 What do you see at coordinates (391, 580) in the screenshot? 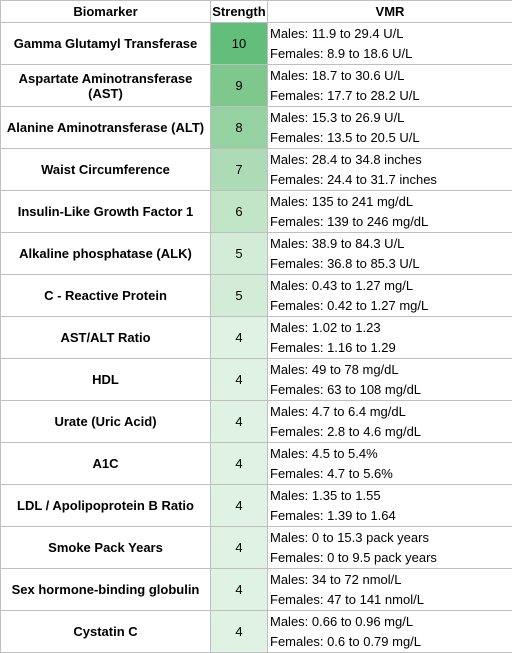
I see `vmr-males: Males: 34 to 72 nmol/L` at bounding box center [391, 580].